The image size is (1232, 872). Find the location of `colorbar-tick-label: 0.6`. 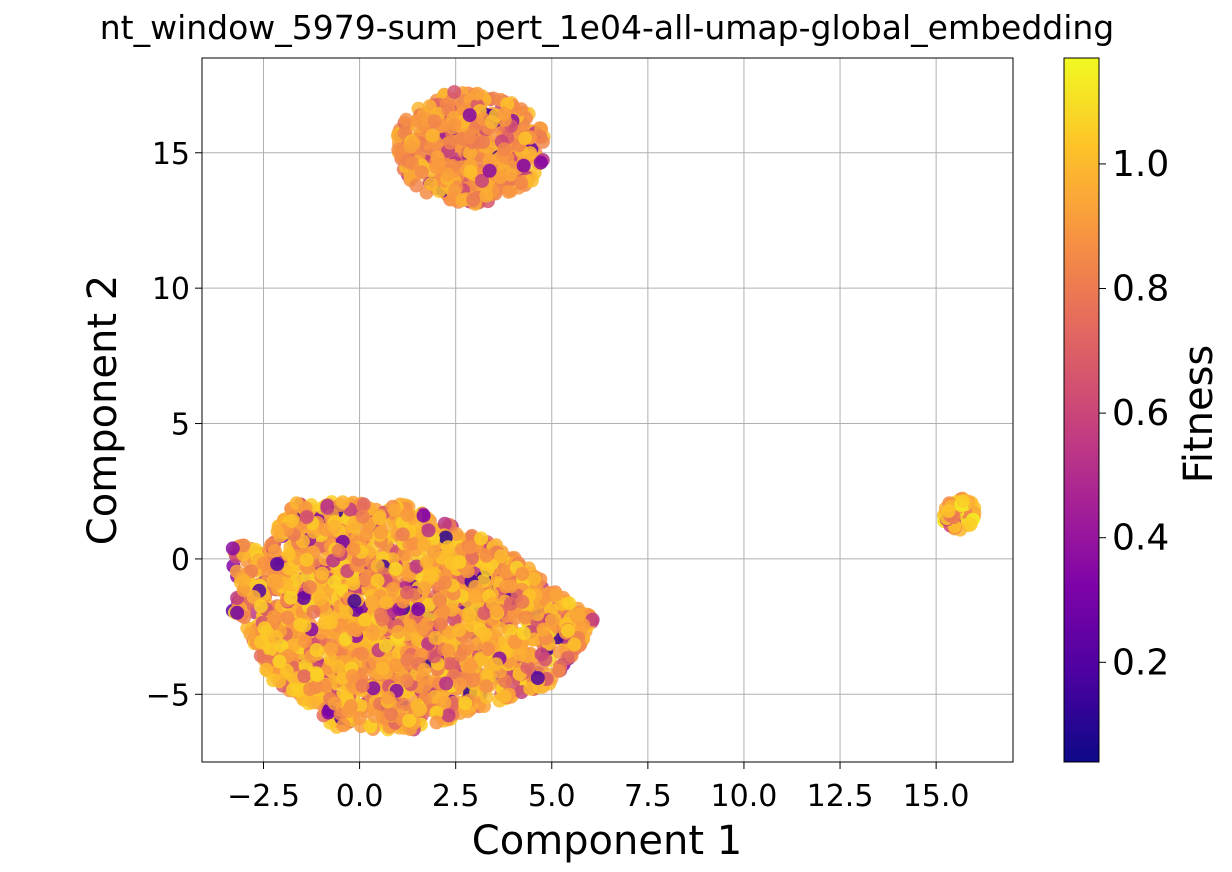

colorbar-tick-label: 0.6 is located at coordinates (1140, 413).